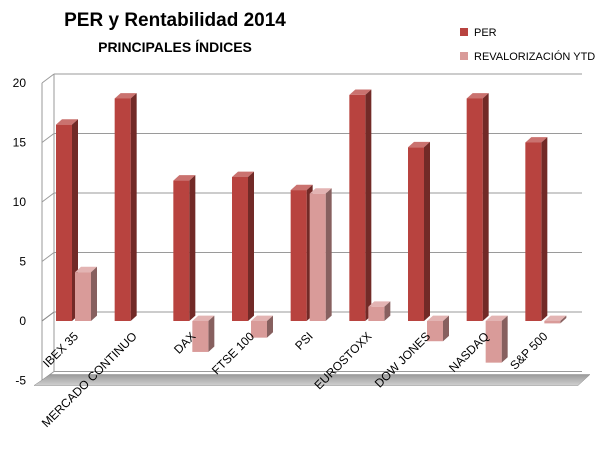 This screenshot has height=460, width=611. I want to click on y-tick-label: 20, so click(20, 83).